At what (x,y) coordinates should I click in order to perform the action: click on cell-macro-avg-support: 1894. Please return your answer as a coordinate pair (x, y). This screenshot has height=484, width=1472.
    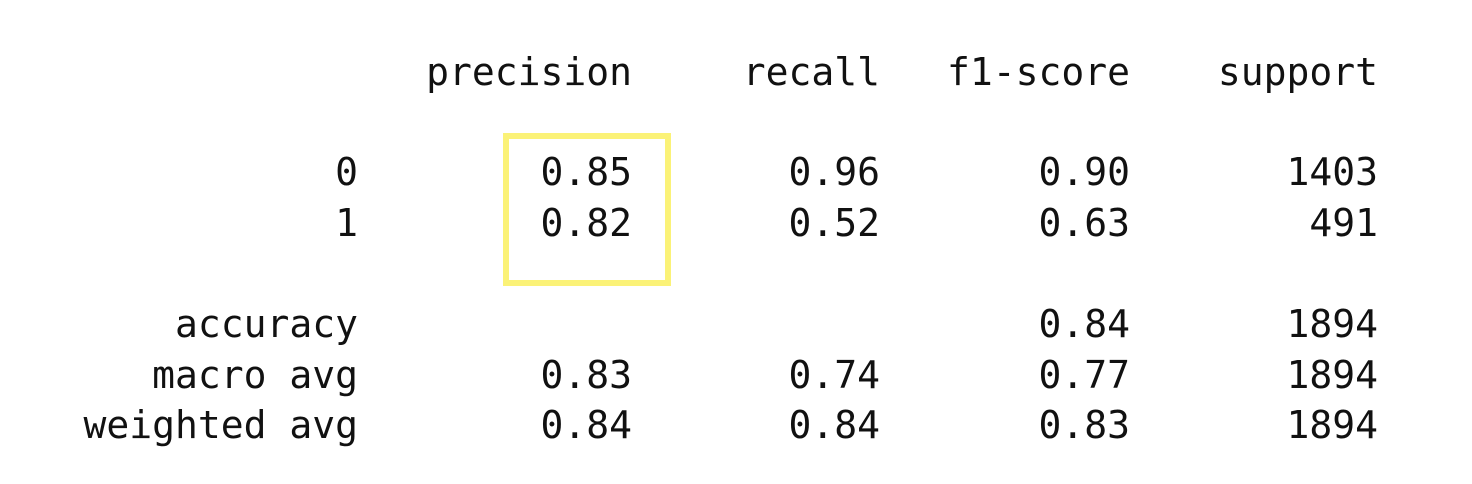
    Looking at the image, I should click on (1332, 375).